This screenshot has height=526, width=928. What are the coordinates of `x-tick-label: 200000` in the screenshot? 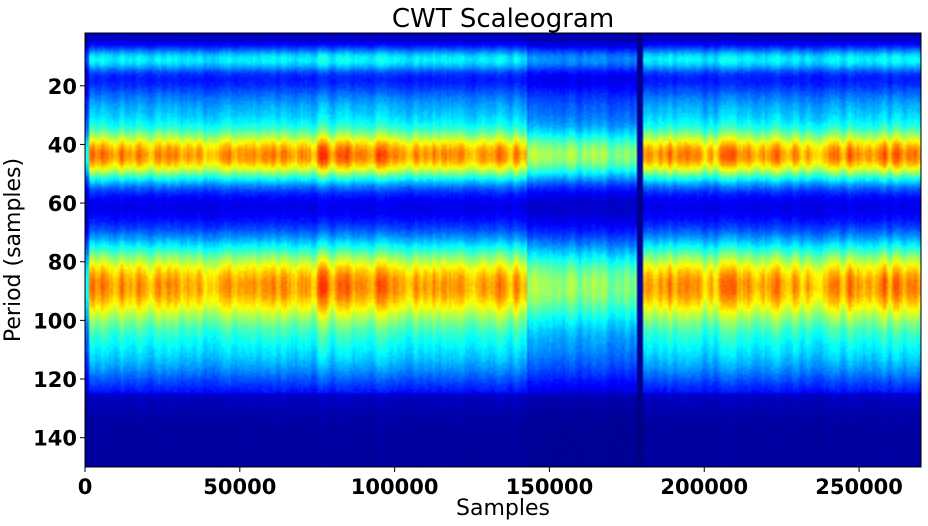 It's located at (704, 487).